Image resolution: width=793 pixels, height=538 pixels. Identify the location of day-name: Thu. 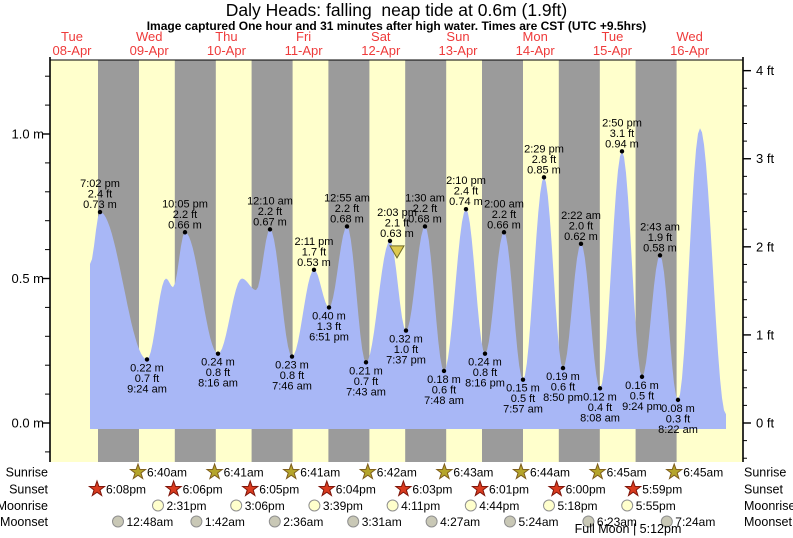
(226, 36).